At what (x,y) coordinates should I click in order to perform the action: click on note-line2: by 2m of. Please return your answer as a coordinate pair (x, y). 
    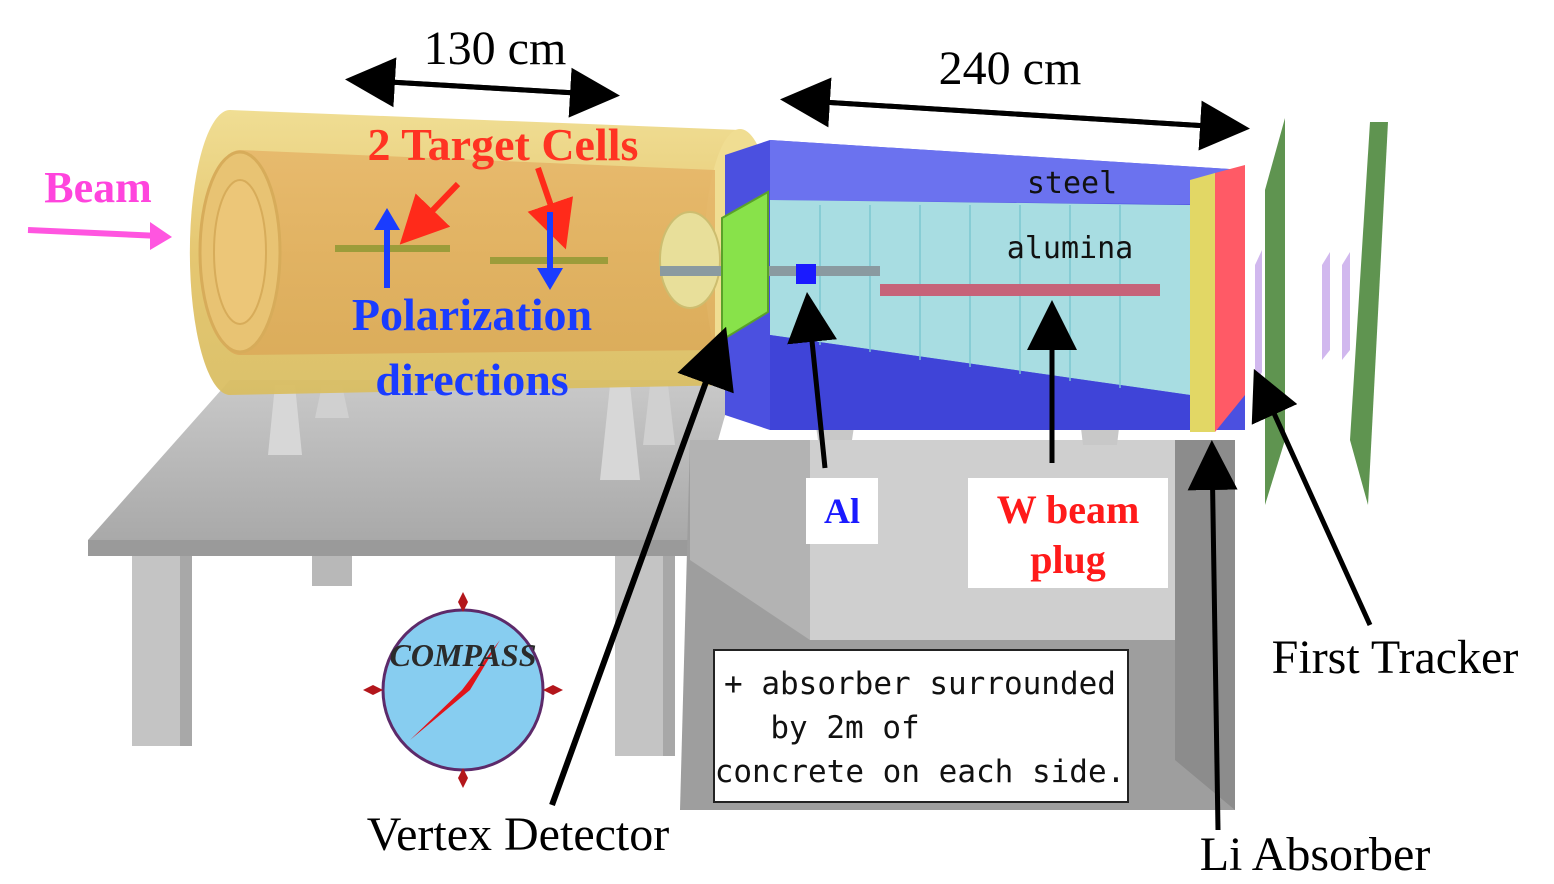
    Looking at the image, I should click on (844, 728).